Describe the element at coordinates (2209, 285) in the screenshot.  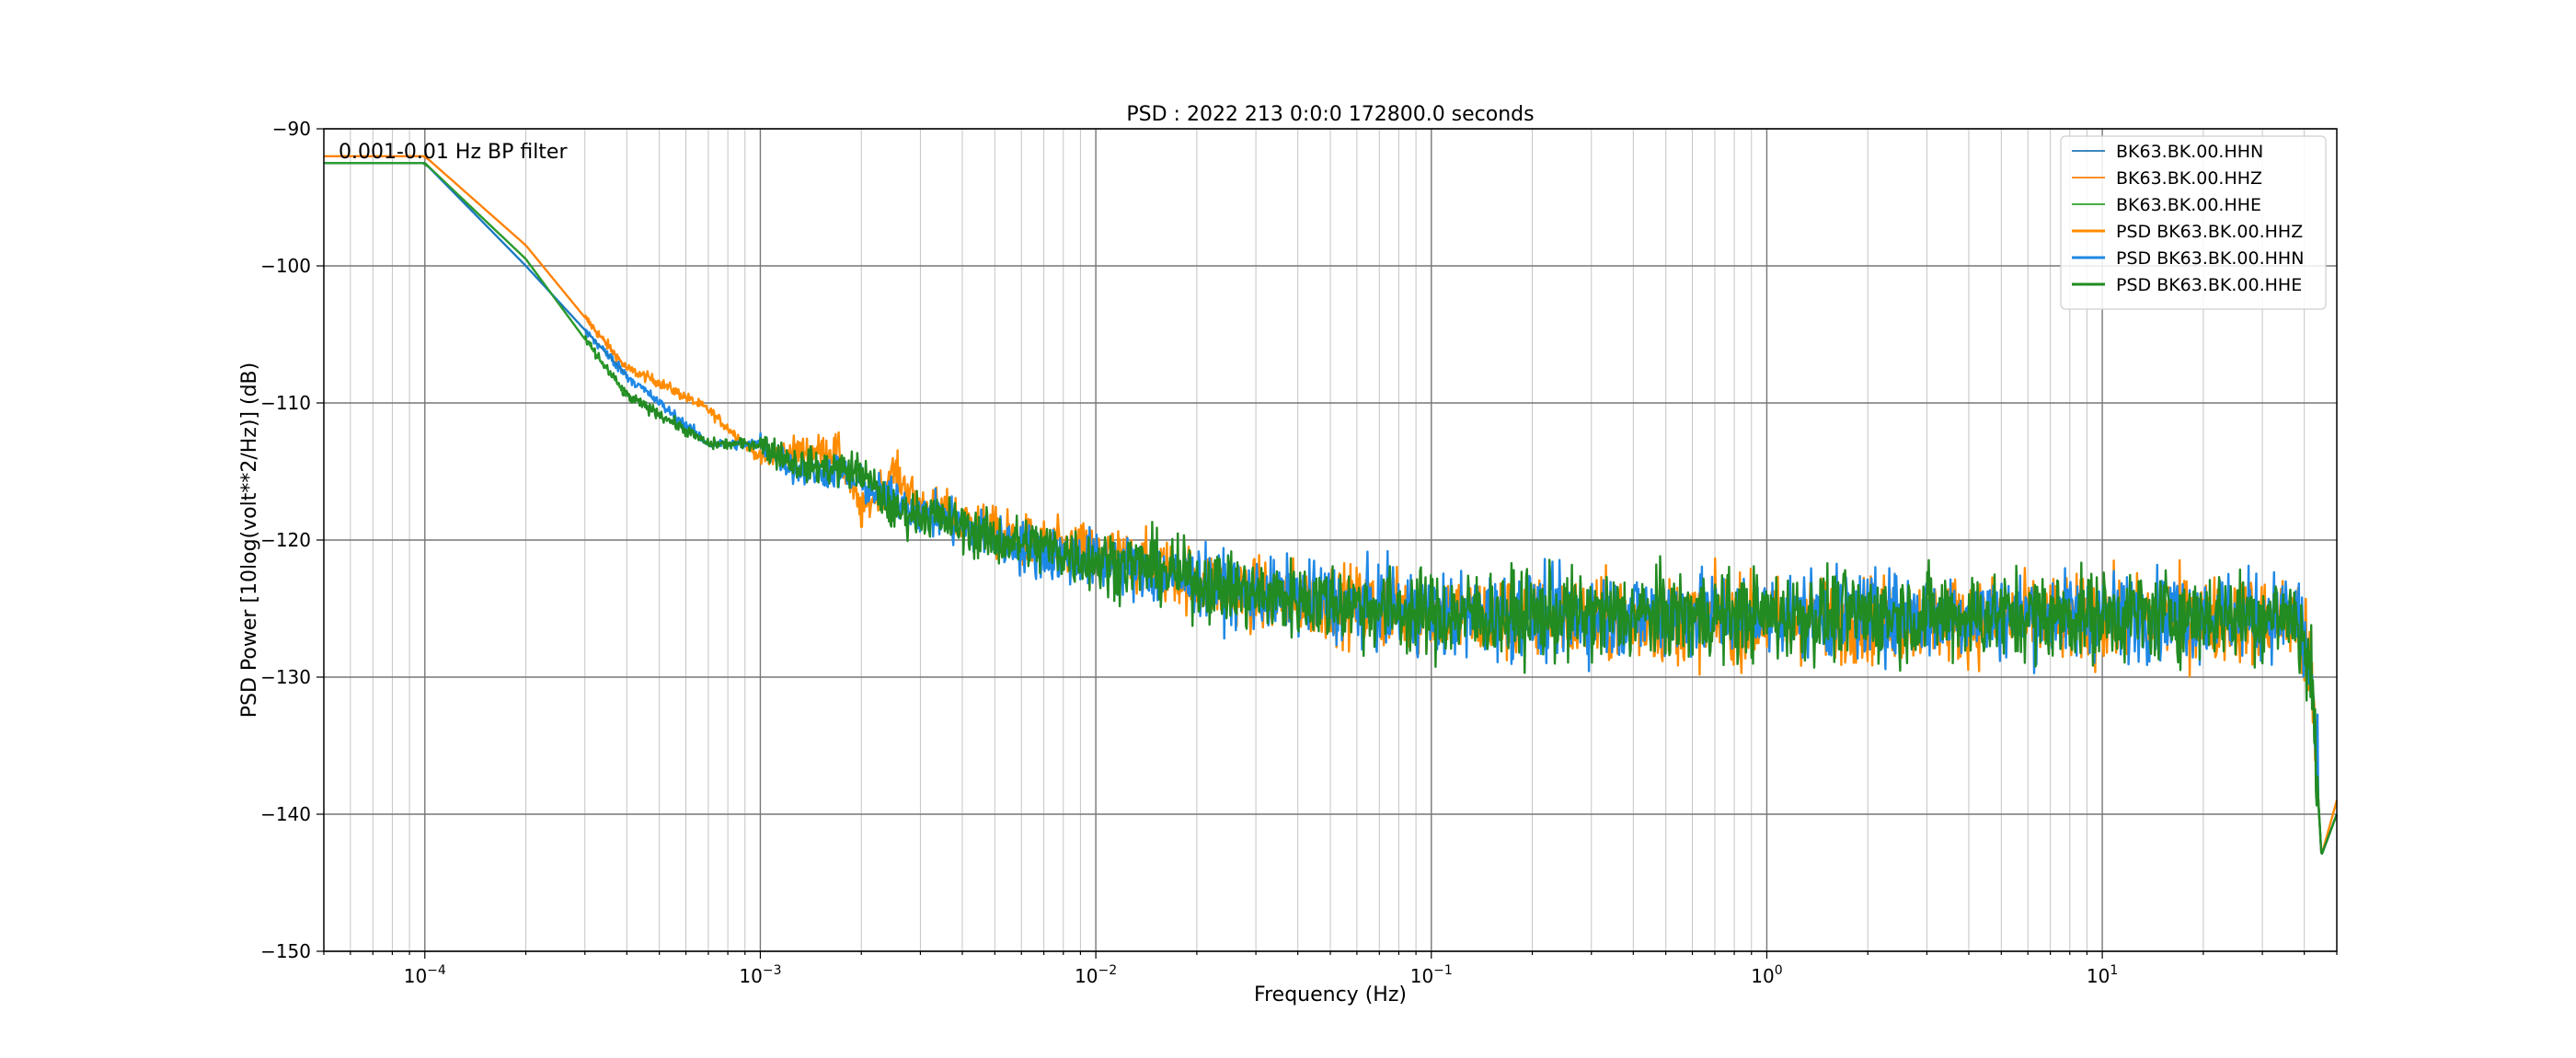
I see `legend-entry: PSD BK63.BK.00.HHE` at that location.